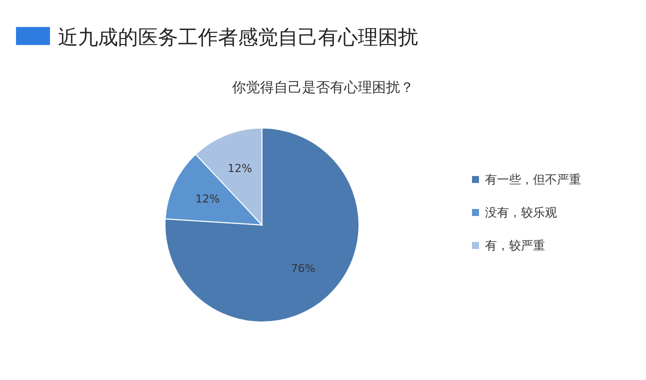 The height and width of the screenshot is (380, 646). Describe the element at coordinates (521, 212) in the screenshot. I see `legend-label: 没有，较乐观` at that location.